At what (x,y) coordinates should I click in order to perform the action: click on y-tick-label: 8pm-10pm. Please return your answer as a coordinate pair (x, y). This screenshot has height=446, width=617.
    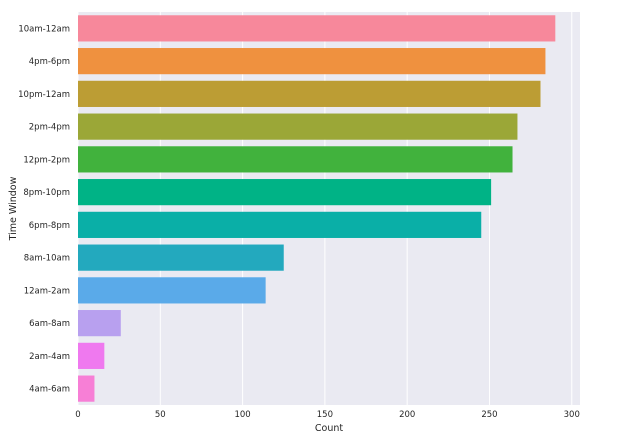
    Looking at the image, I should click on (46, 193).